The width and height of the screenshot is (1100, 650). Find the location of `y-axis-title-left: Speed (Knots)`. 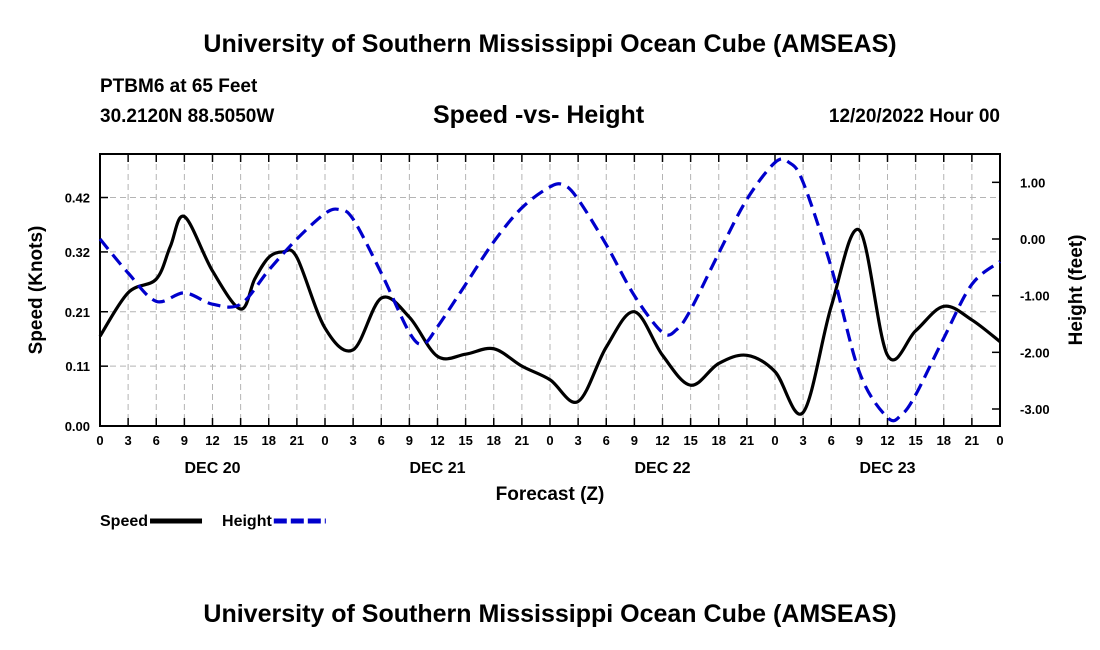

y-axis-title-left: Speed (Knots) is located at coordinates (36, 290).